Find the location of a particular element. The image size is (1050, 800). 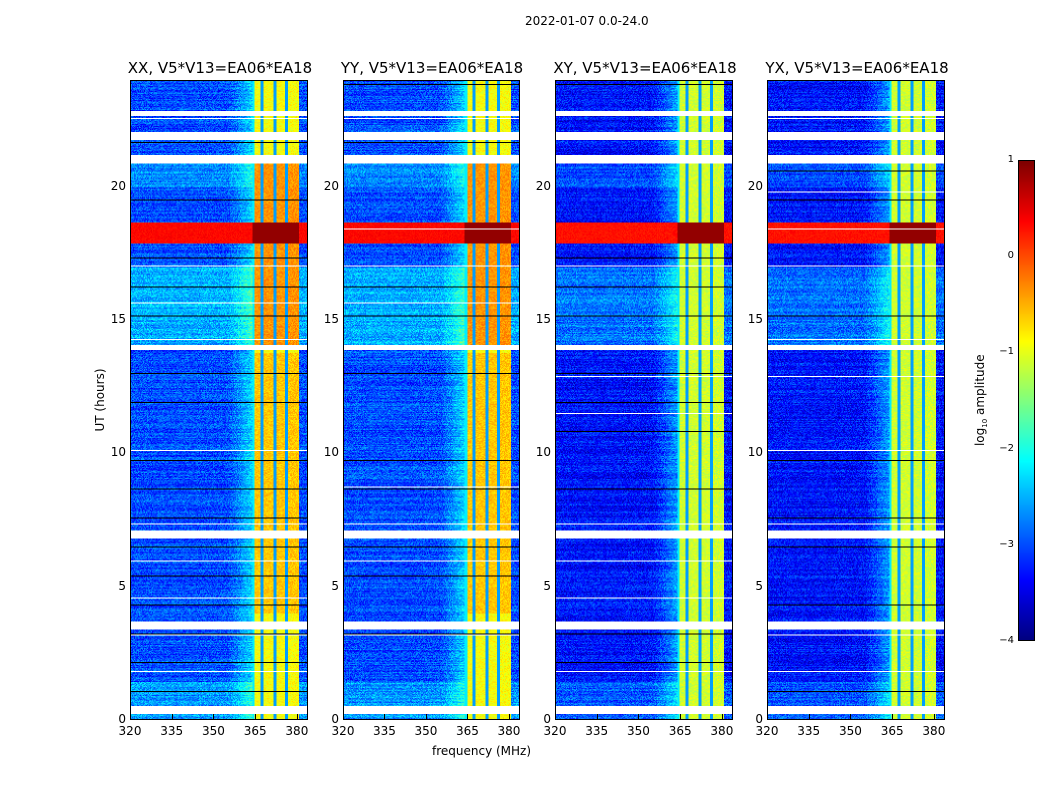

figure-suptitle: 2022-01-07 0.0-24.0 is located at coordinates (587, 21).